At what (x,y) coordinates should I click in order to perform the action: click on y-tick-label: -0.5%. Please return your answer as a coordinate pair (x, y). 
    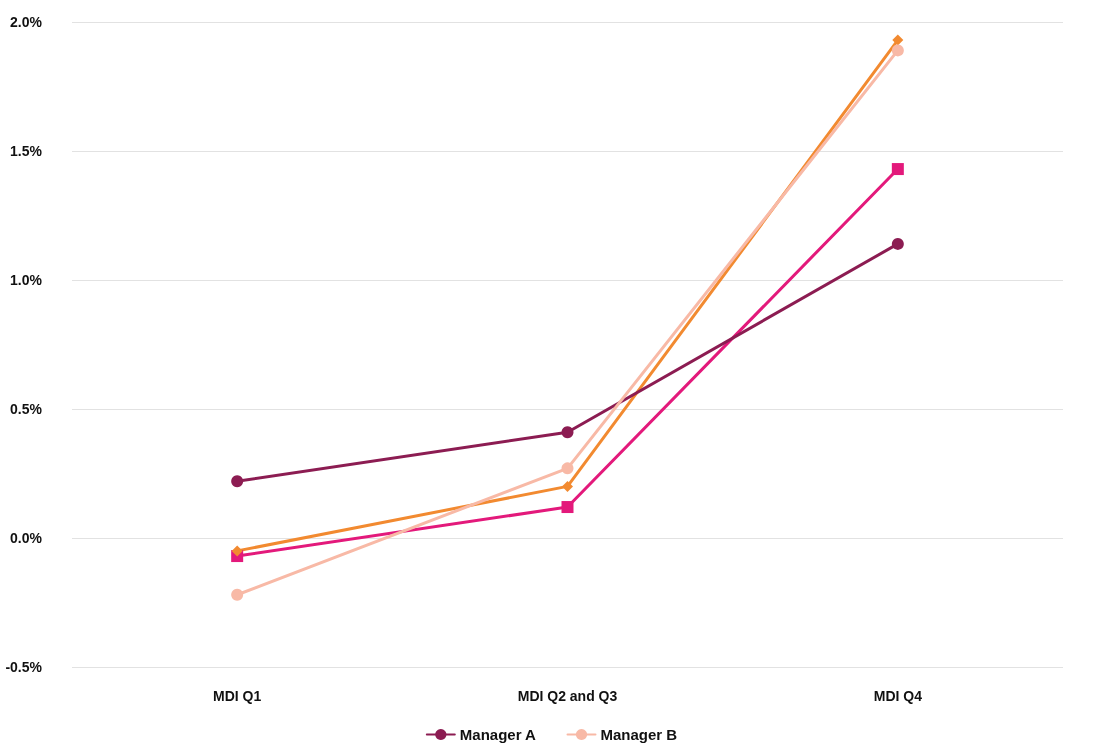
    Looking at the image, I should click on (24, 667).